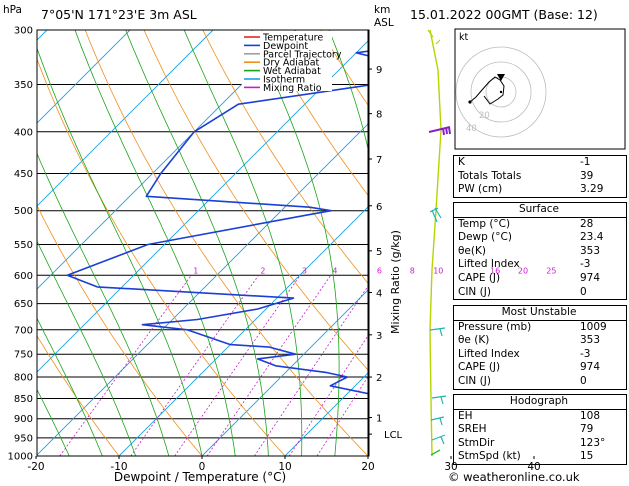  I want to click on pressure-tick-700: 700, so click(23, 330).